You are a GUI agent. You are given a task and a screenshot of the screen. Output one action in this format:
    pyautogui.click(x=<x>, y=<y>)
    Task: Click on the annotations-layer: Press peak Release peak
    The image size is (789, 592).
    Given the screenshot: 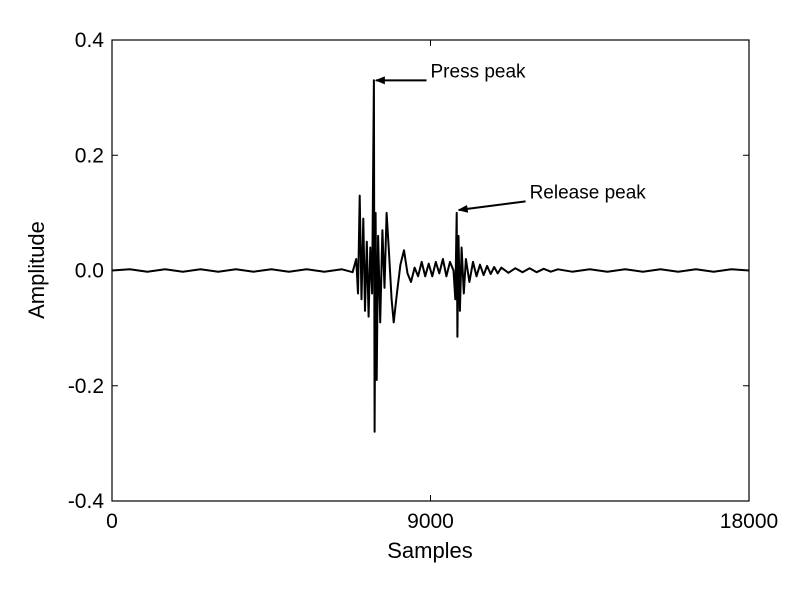 What is the action you would take?
    pyautogui.click(x=510, y=137)
    